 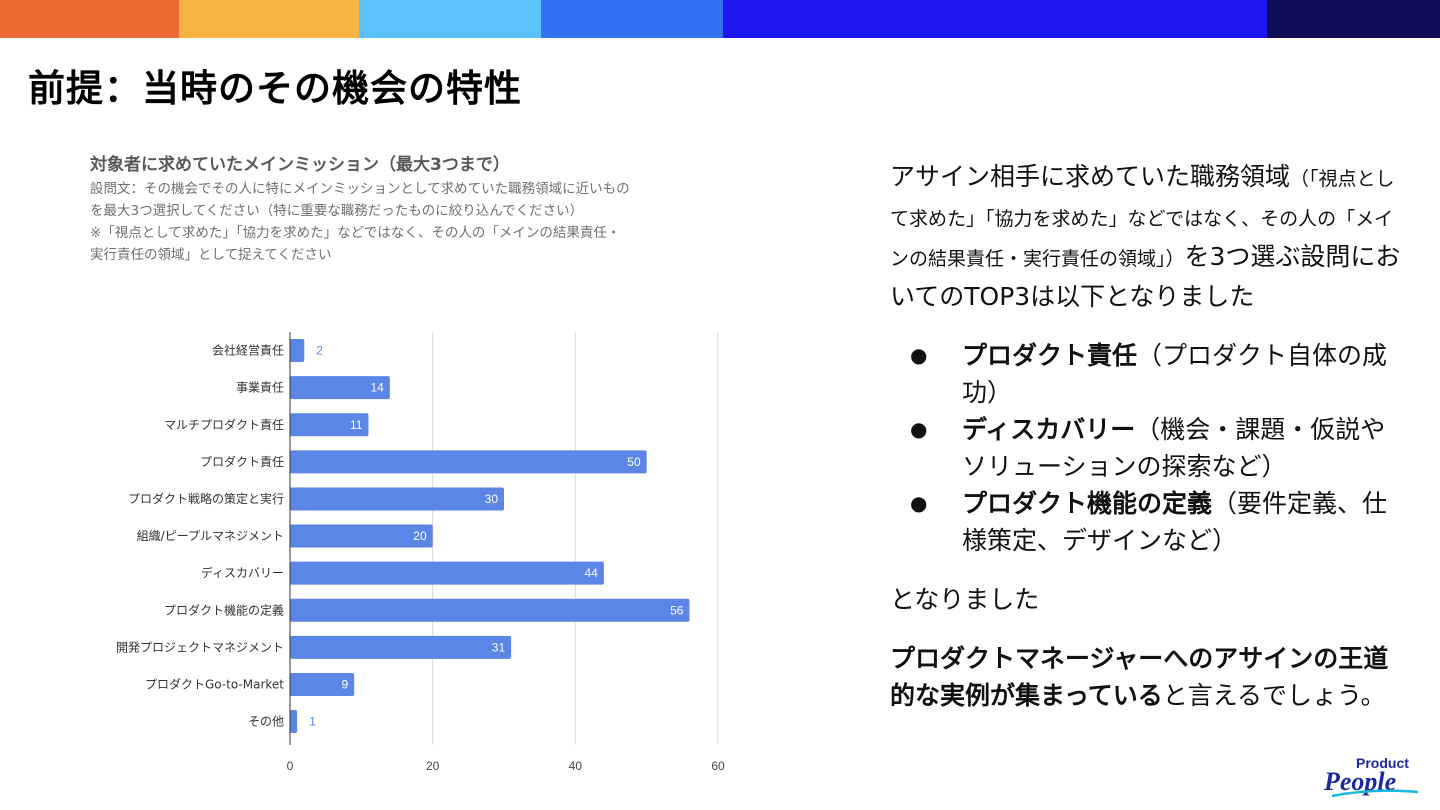 I want to click on description-line: ※「視点として求めた」「協力を求めた」などではなく、その人の「メインの結果責任・, so click(x=355, y=233).